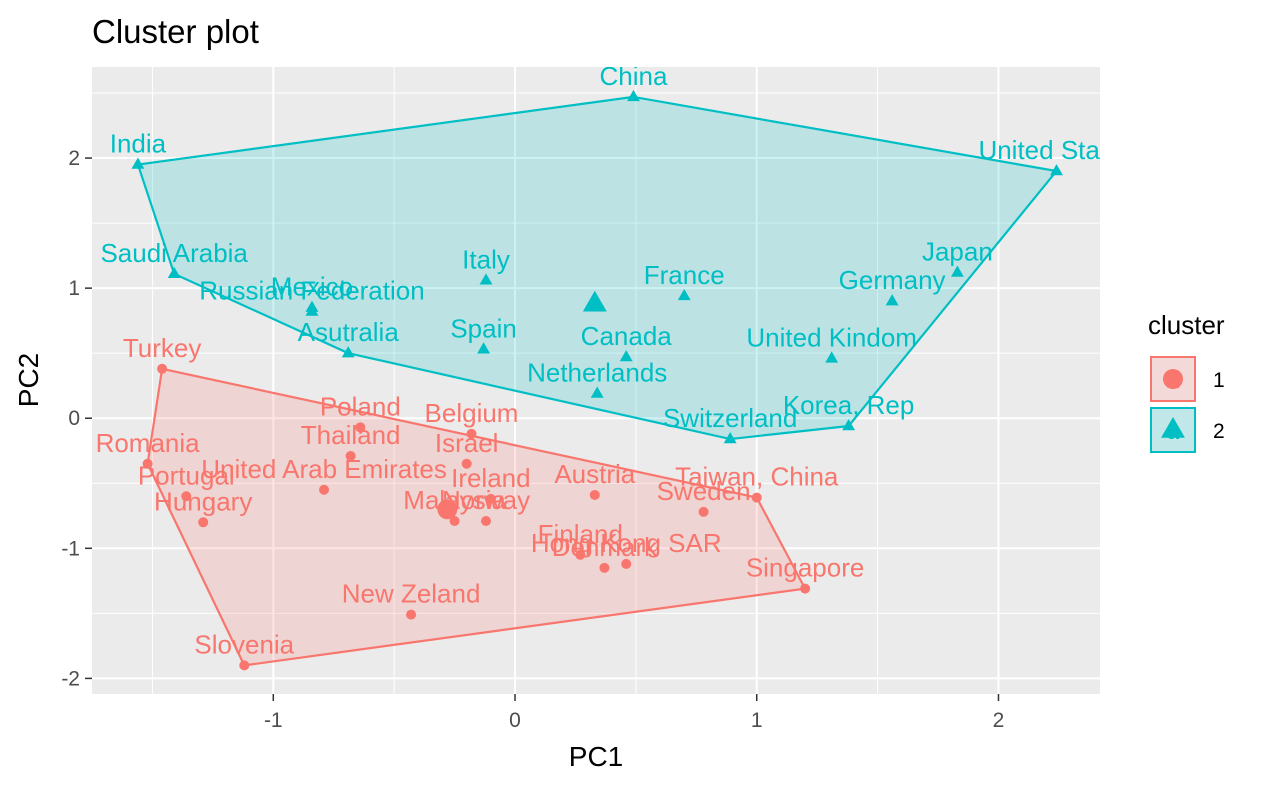 Image resolution: width=1276 pixels, height=788 pixels. I want to click on point-romania, so click(147, 463).